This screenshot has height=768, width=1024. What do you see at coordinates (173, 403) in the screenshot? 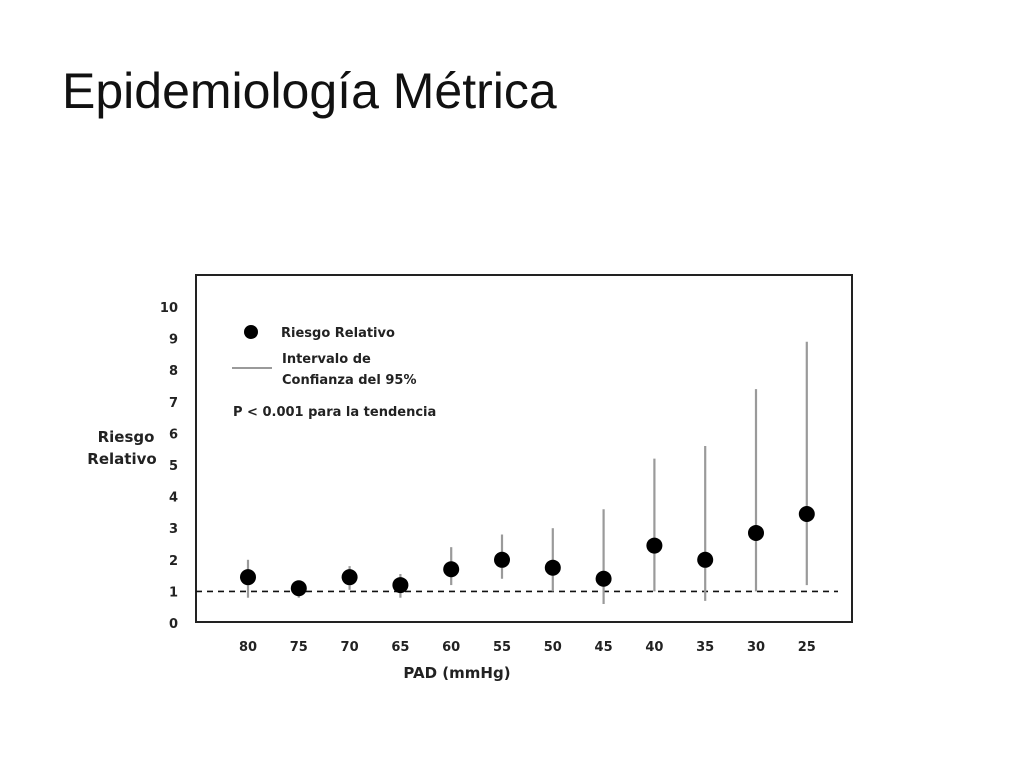
I see `y-tick-label: 7` at bounding box center [173, 403].